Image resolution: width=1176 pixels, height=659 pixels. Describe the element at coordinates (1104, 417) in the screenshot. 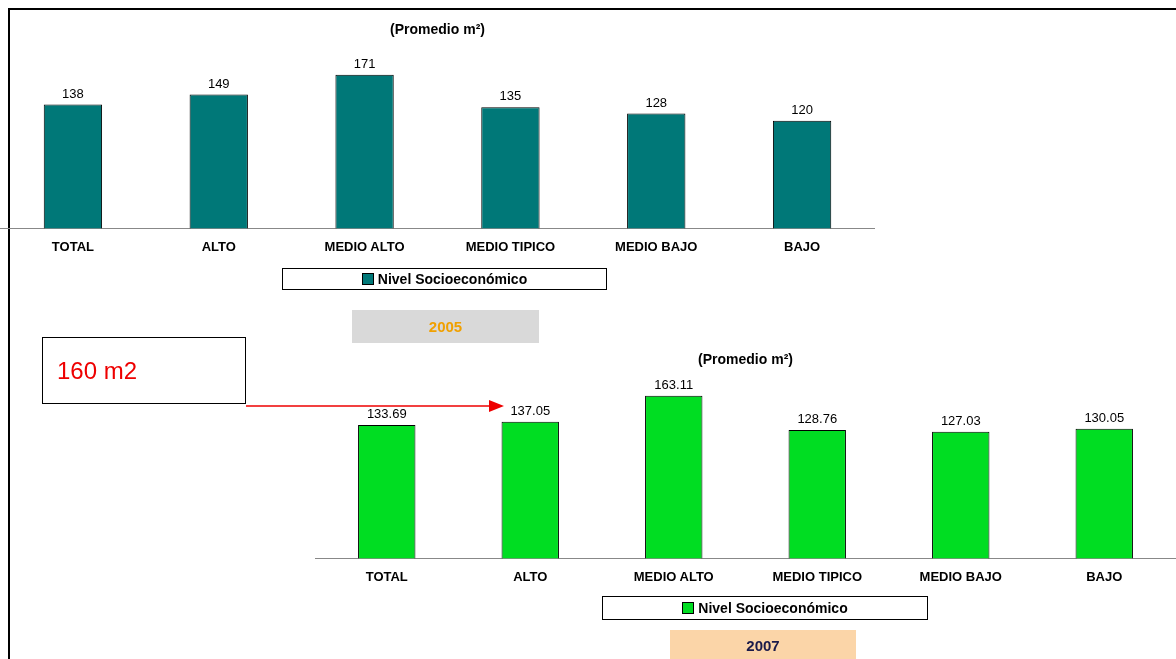

I see `data-label: 130.05` at that location.